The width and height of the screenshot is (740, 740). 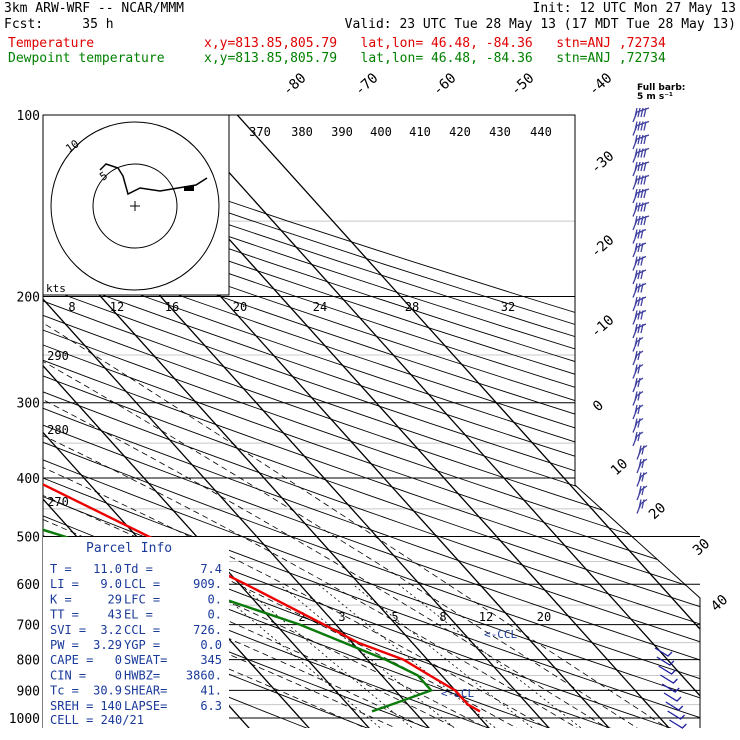 I want to click on theta-label: 420, so click(x=460, y=132).